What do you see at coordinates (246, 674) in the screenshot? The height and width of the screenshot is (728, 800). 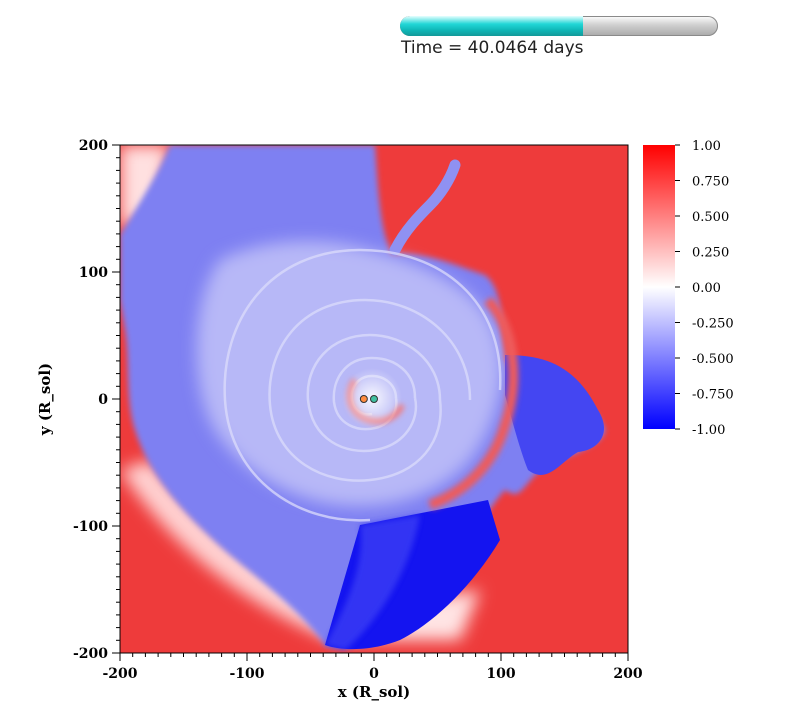 I see `x-tick-label: -100` at bounding box center [246, 674].